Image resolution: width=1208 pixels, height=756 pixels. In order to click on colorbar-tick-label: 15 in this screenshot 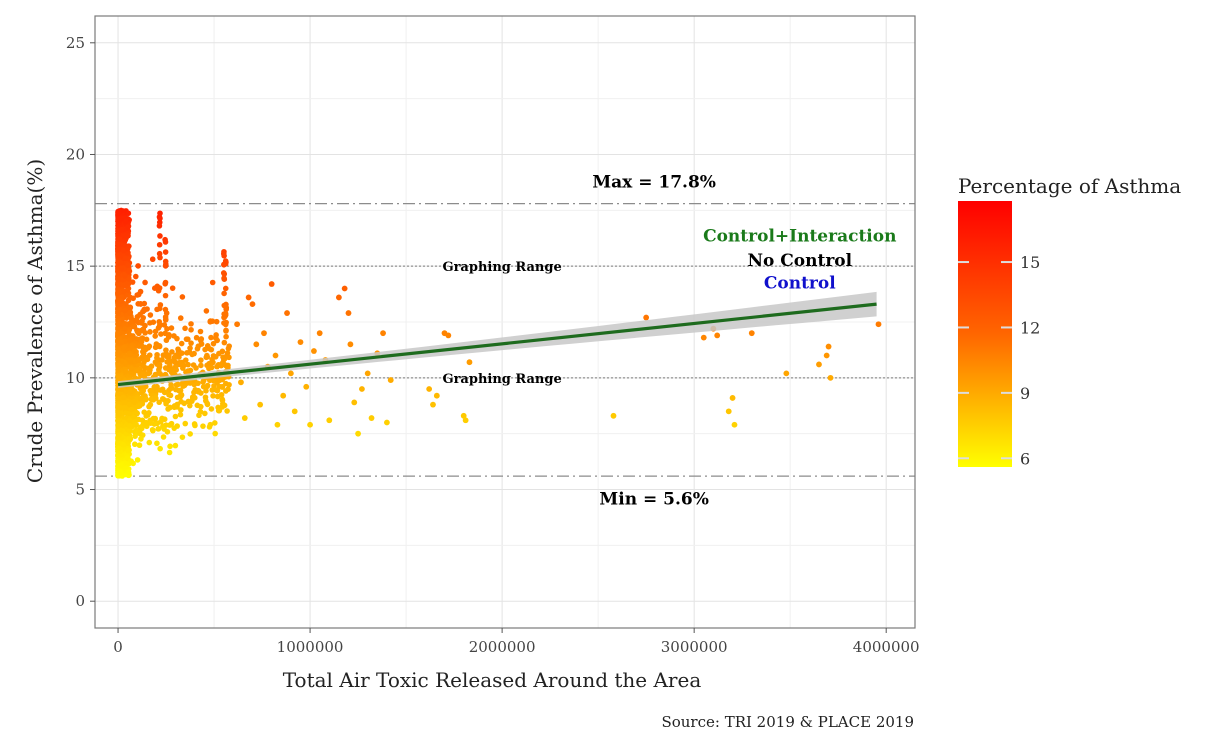, I will do `click(1030, 262)`.